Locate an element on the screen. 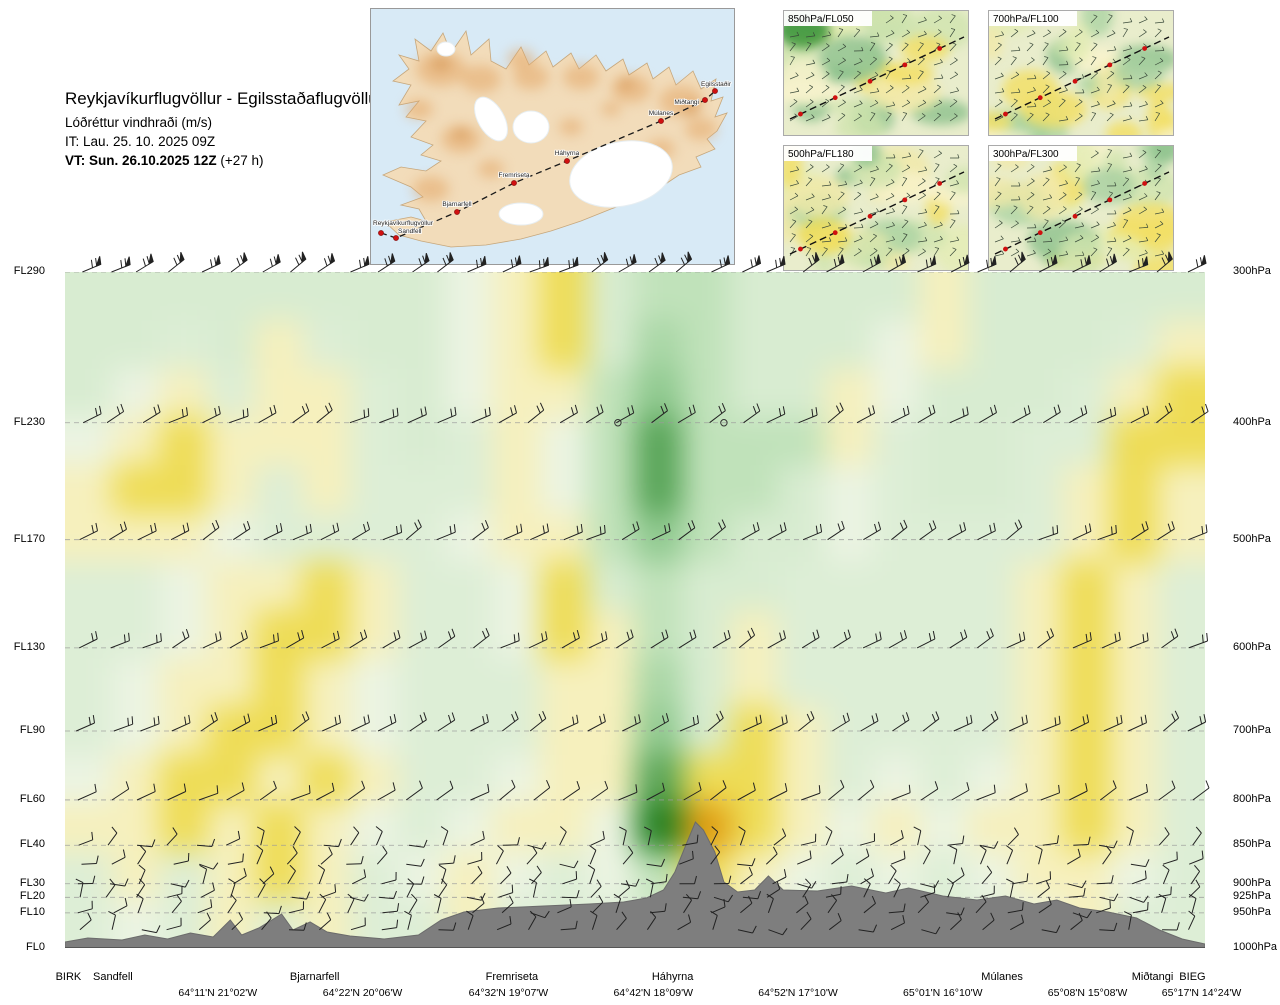  pressure-level-label: 700hPa is located at coordinates (1252, 730).